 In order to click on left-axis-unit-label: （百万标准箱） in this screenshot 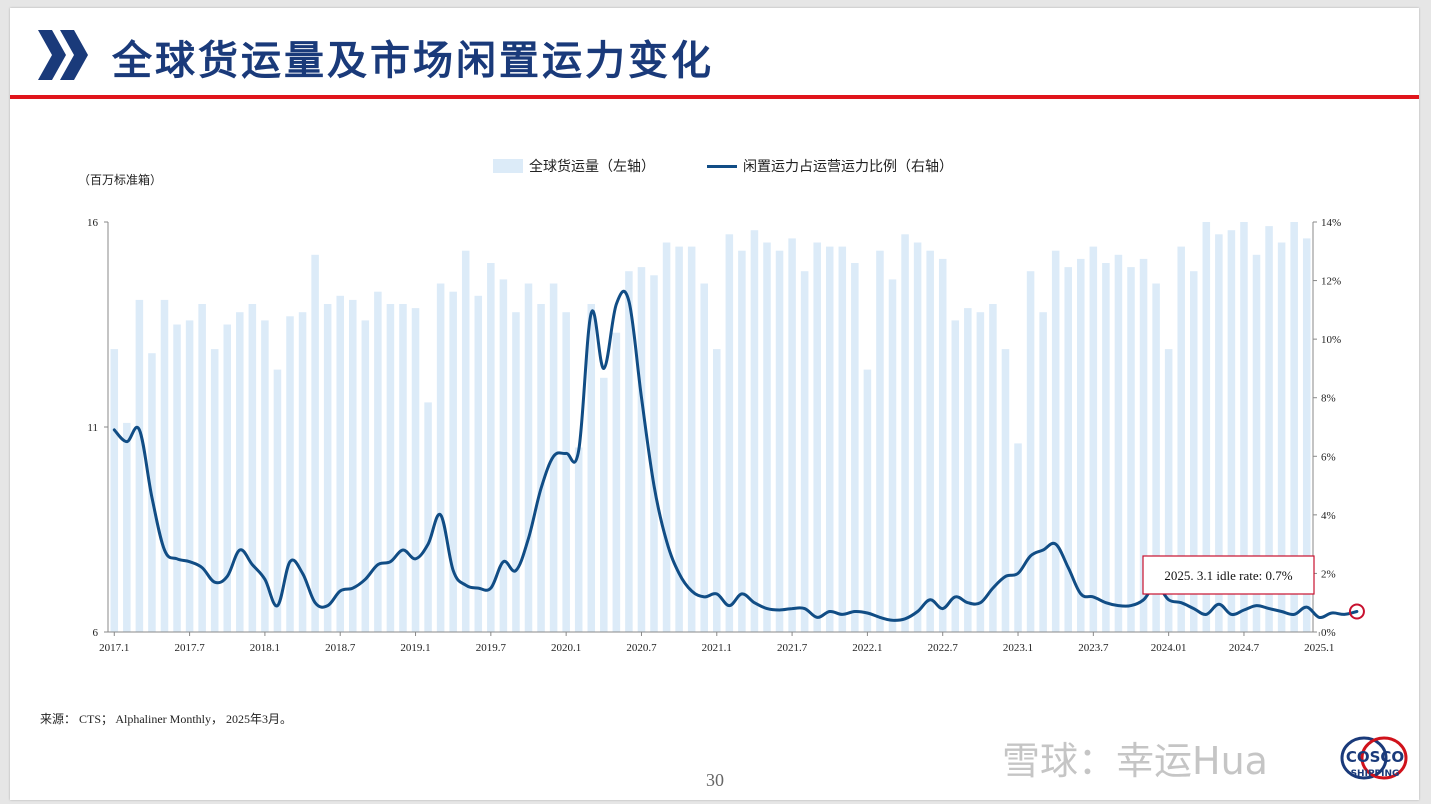, I will do `click(120, 180)`.